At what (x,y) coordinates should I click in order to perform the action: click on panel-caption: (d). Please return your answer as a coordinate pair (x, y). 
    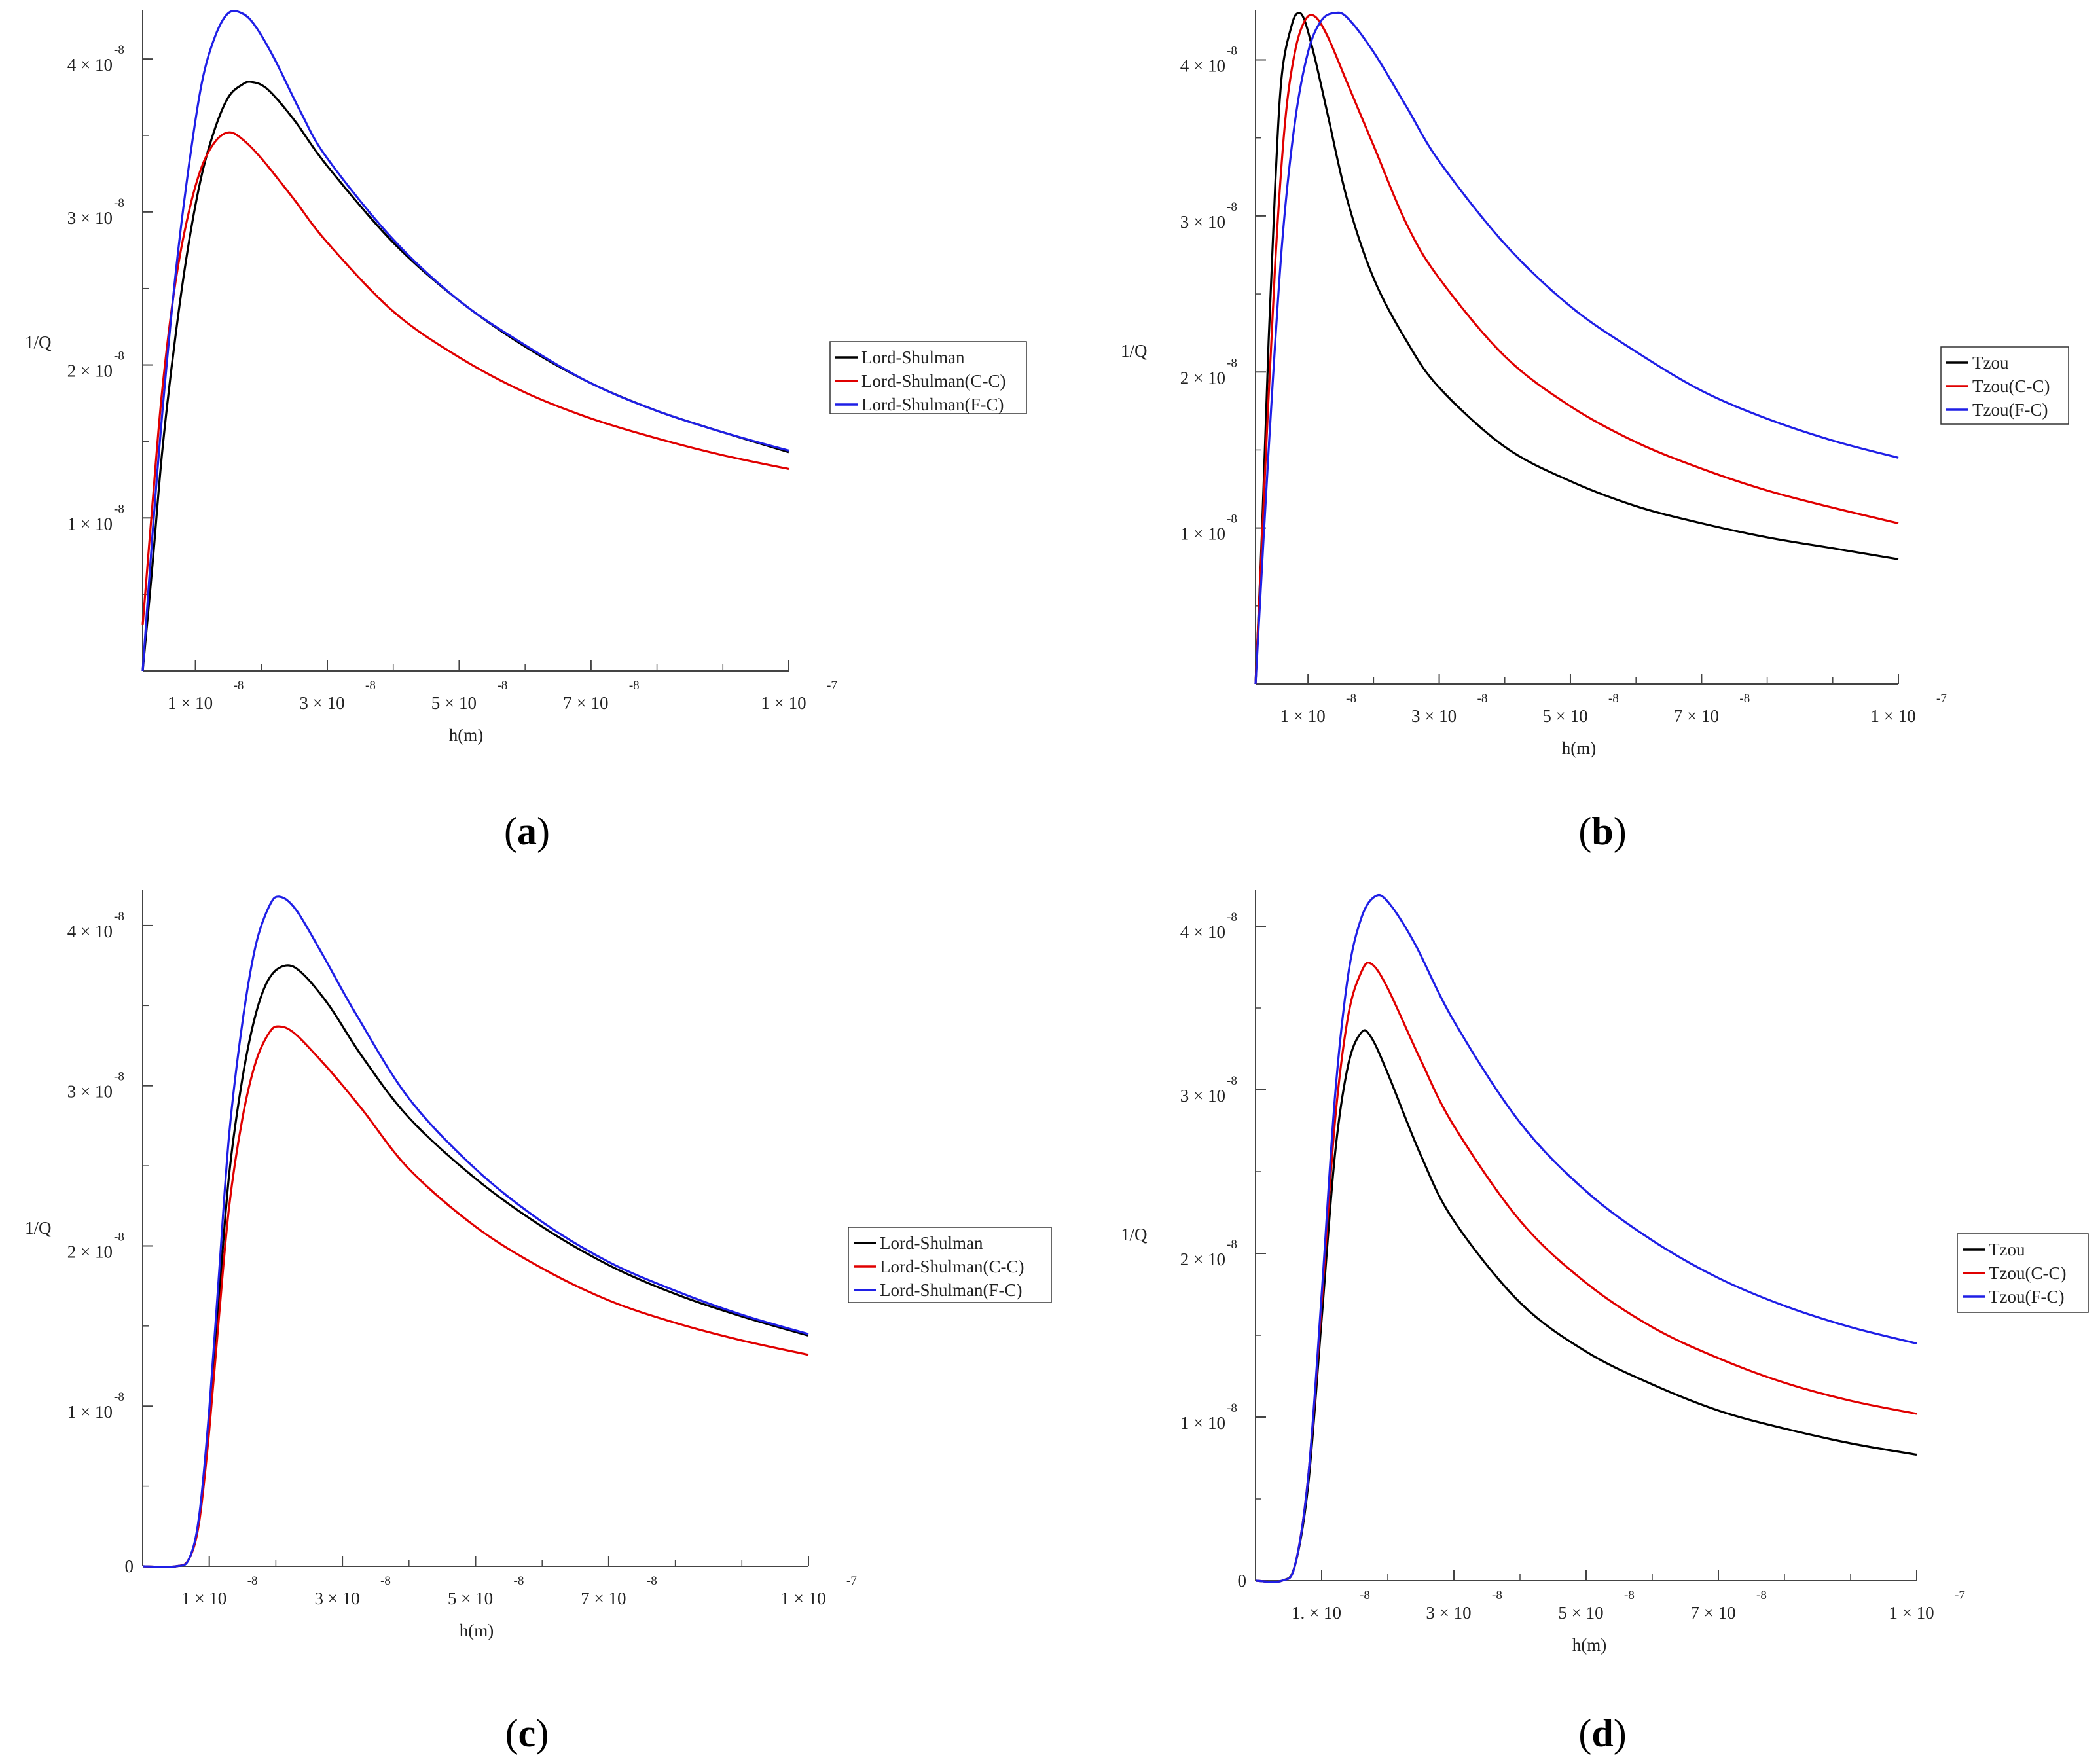
    Looking at the image, I should click on (1602, 1733).